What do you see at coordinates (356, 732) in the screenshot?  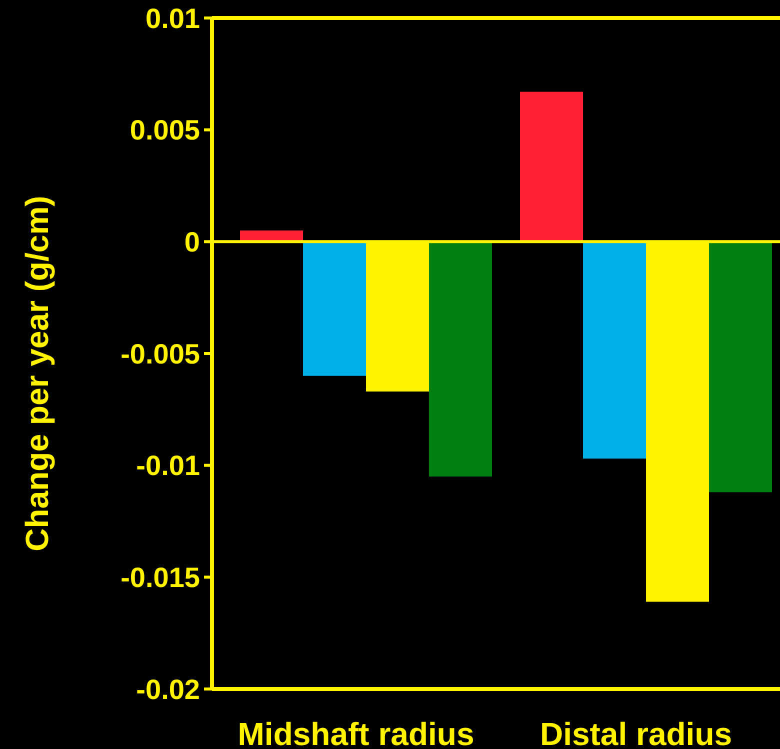 I see `x-tick-label: Midshaft radius` at bounding box center [356, 732].